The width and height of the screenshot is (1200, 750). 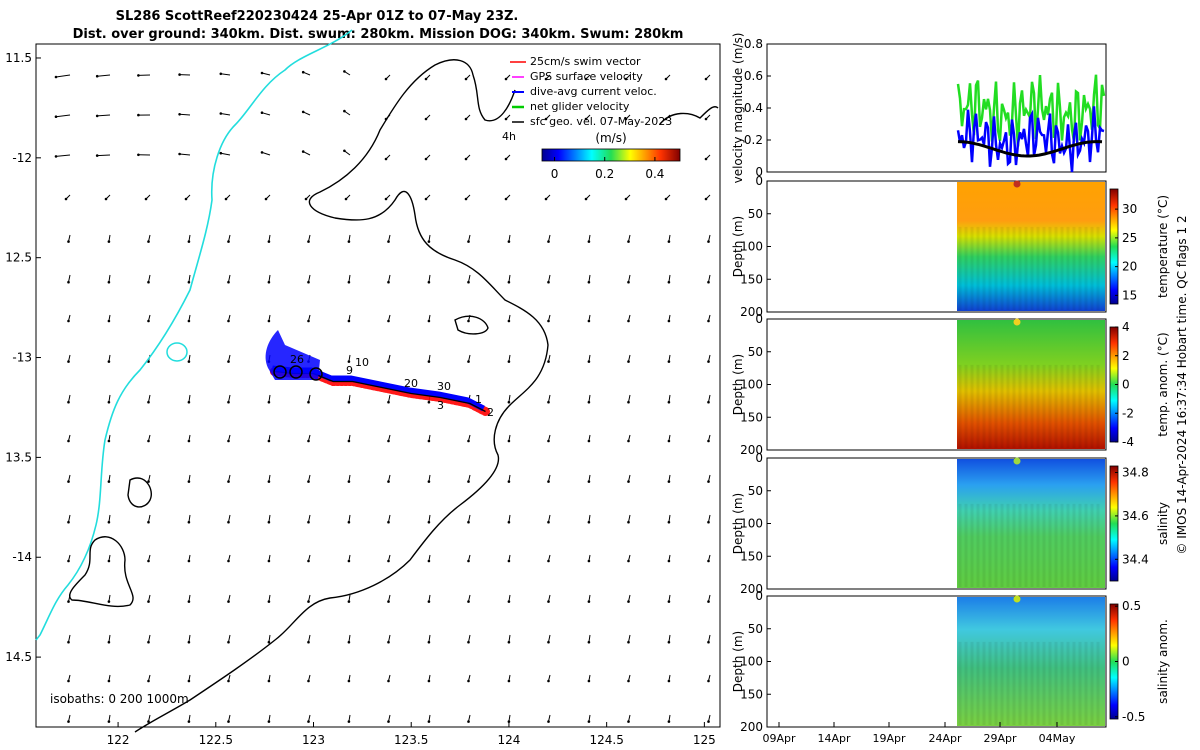 I want to click on velocity-ytick-label: 0.8, so click(x=753, y=44).